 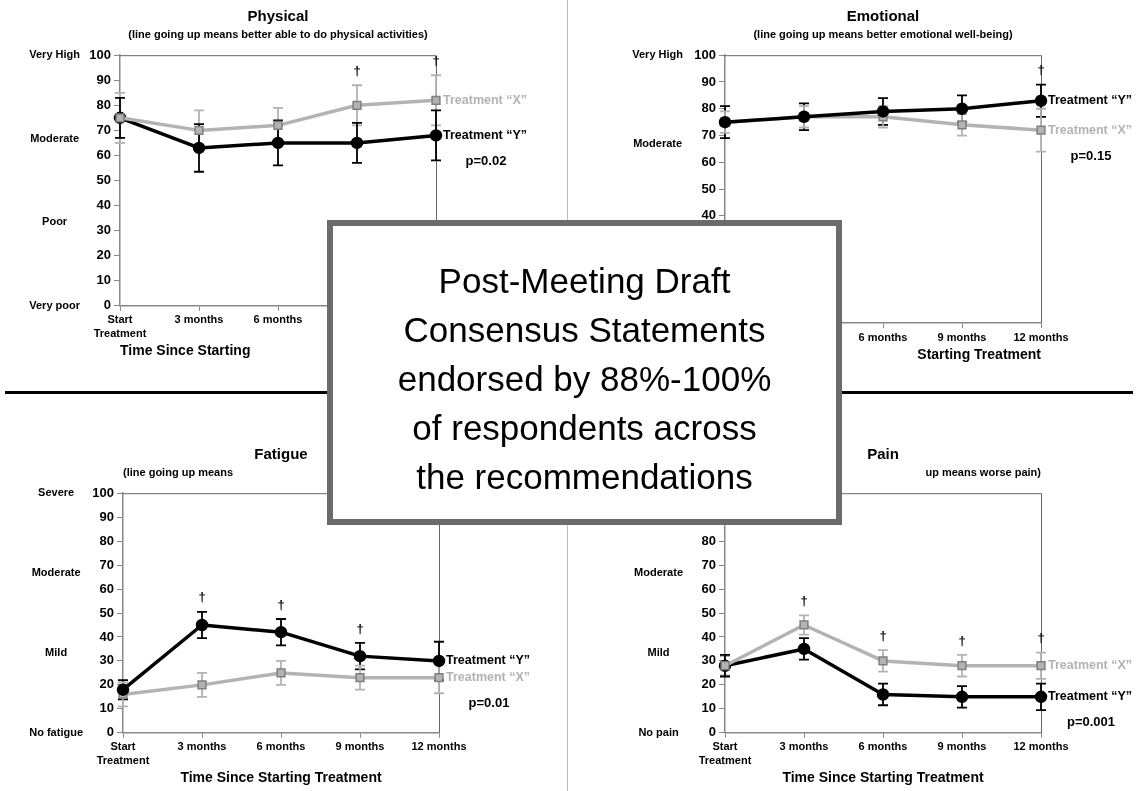 I want to click on annotation: Consensus Statements, so click(x=584, y=330).